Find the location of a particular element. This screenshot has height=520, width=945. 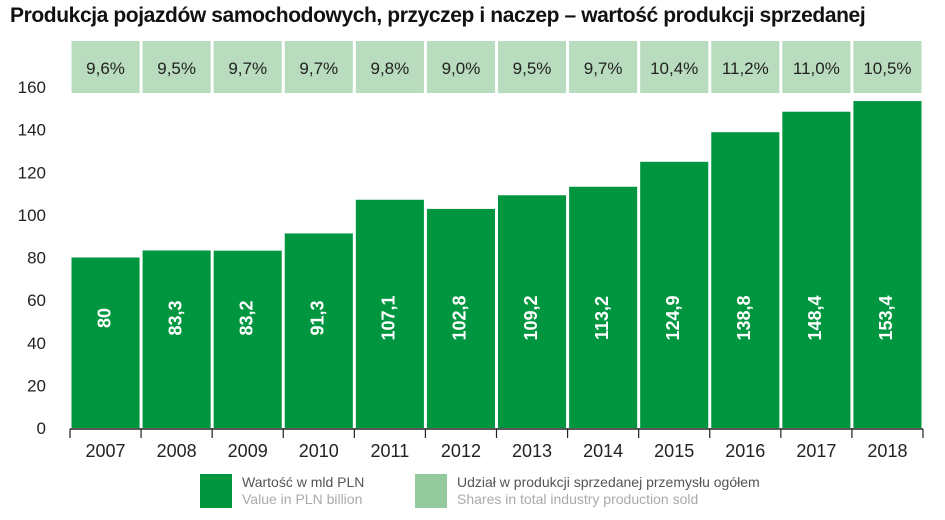

share-label: 10,4% is located at coordinates (674, 68).